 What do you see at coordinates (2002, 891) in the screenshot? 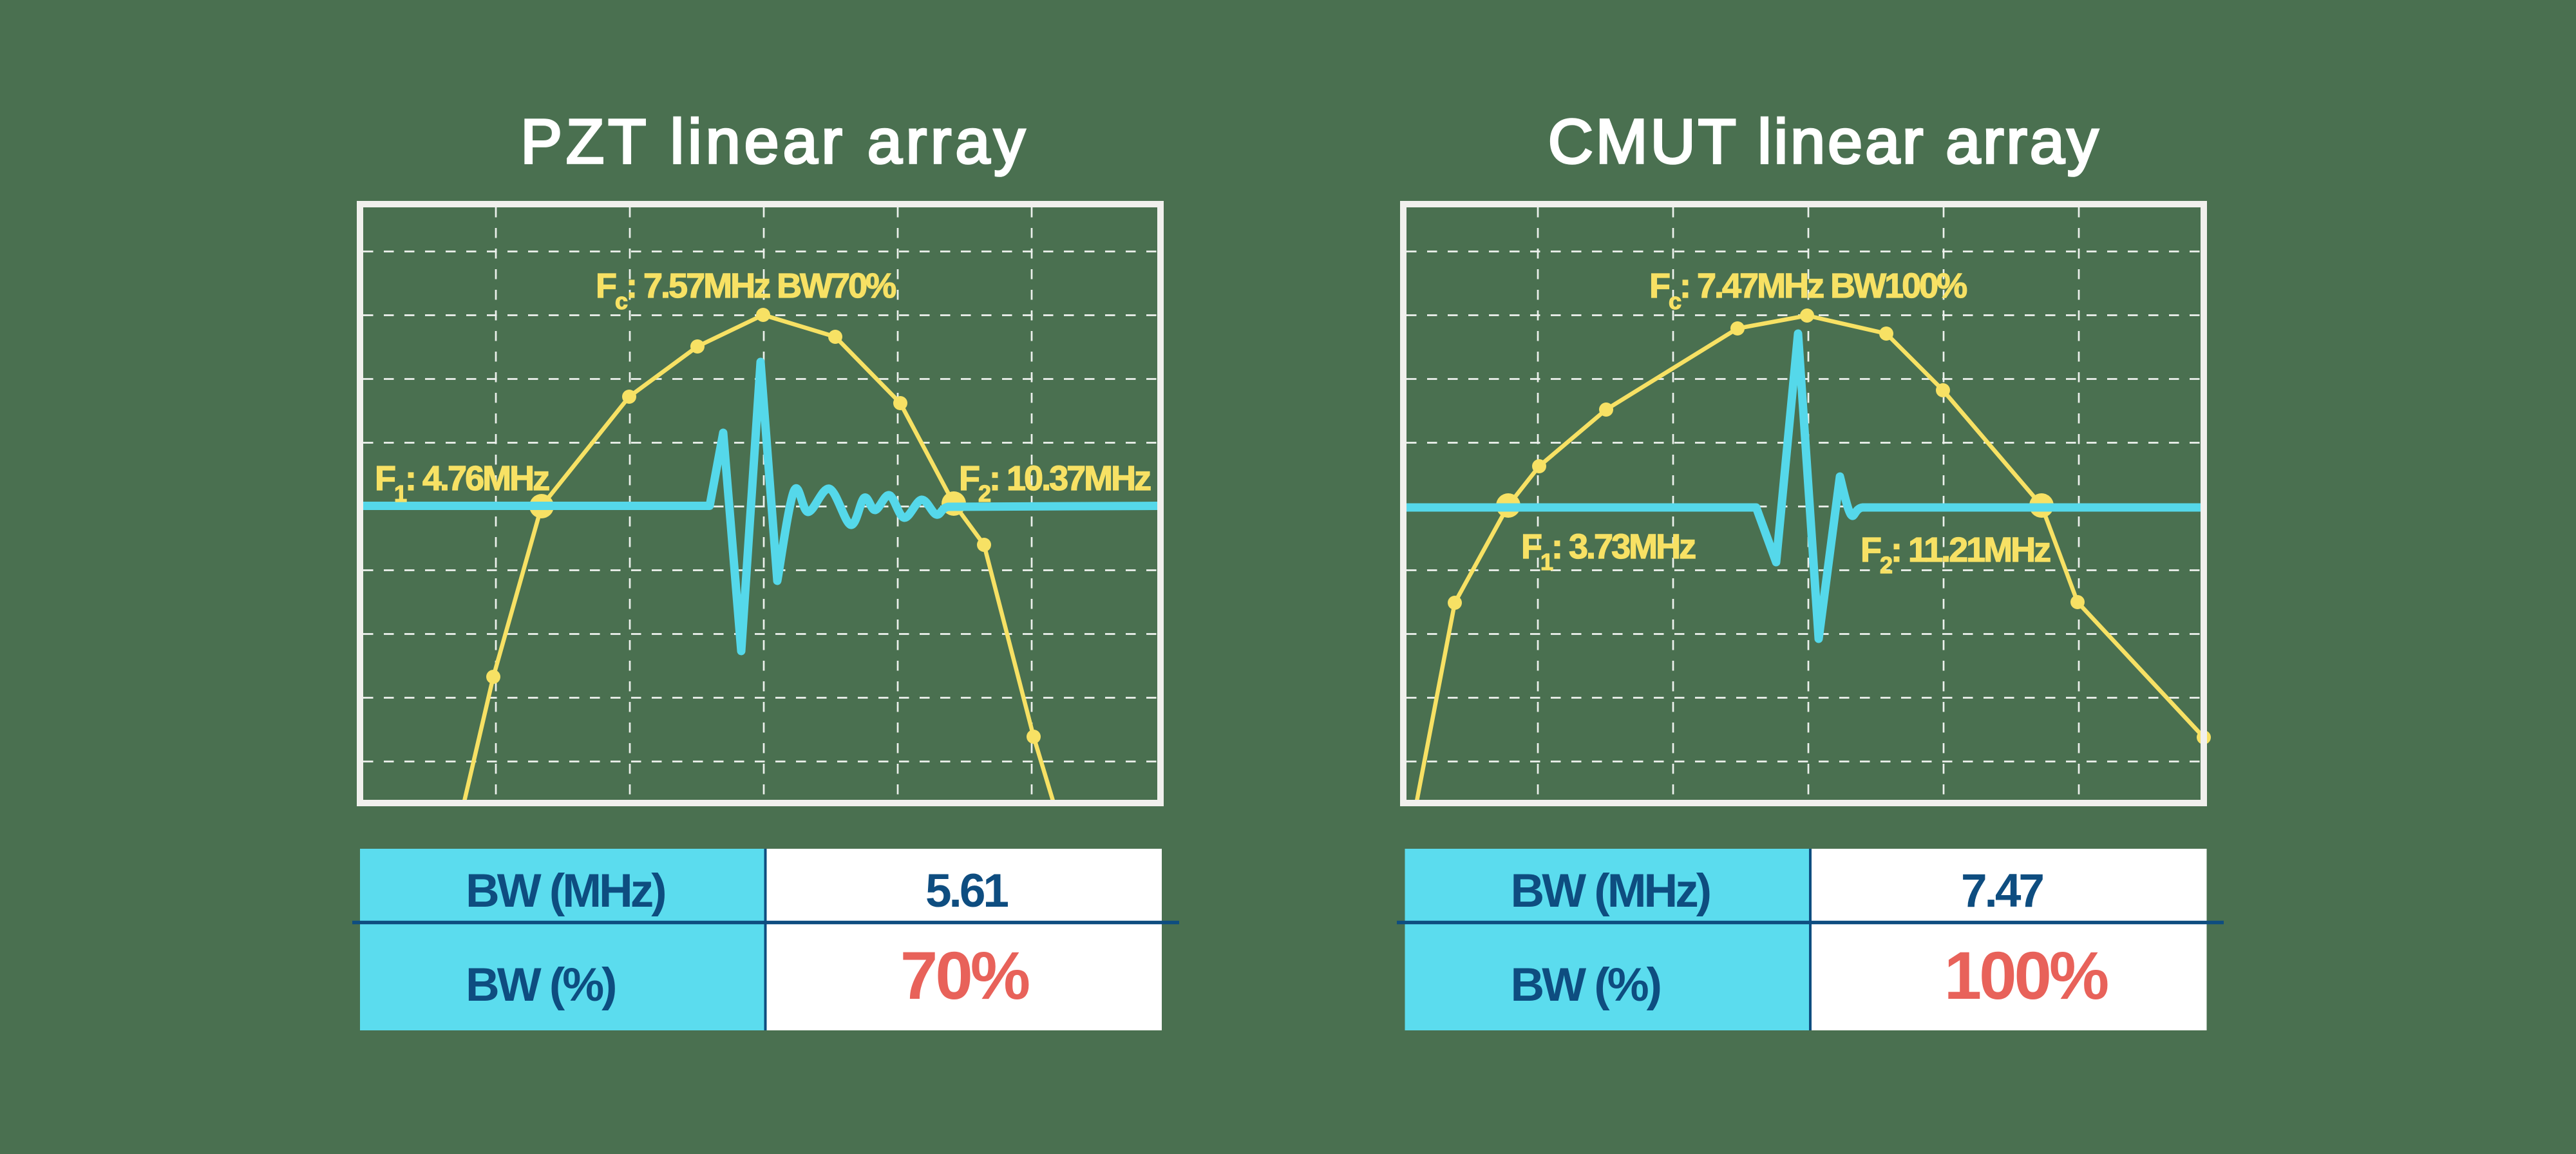
I see `svg-text: 7.47` at bounding box center [2002, 891].